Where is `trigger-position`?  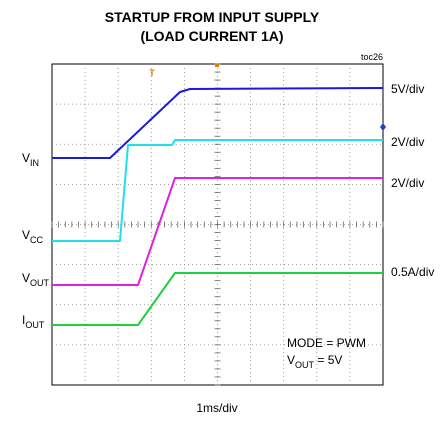 trigger-position is located at coordinates (217, 65).